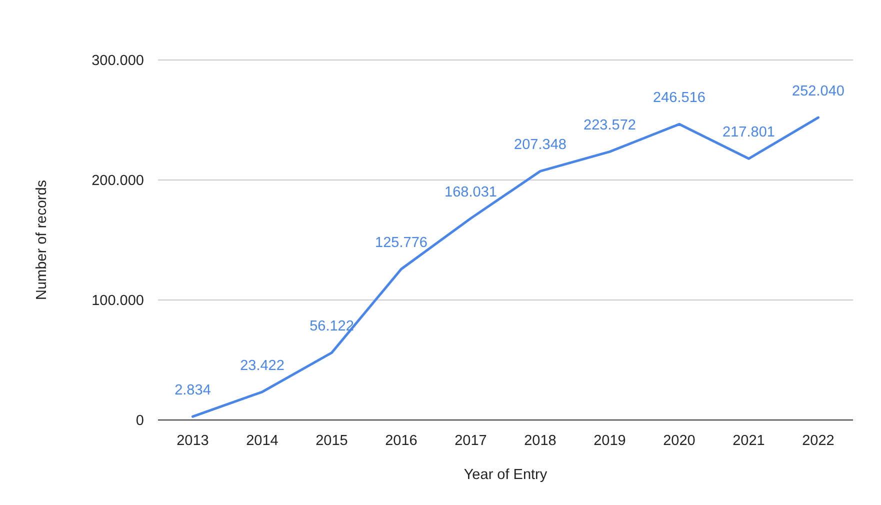 This screenshot has width=881, height=505. What do you see at coordinates (470, 192) in the screenshot?
I see `data-label: 168.031` at bounding box center [470, 192].